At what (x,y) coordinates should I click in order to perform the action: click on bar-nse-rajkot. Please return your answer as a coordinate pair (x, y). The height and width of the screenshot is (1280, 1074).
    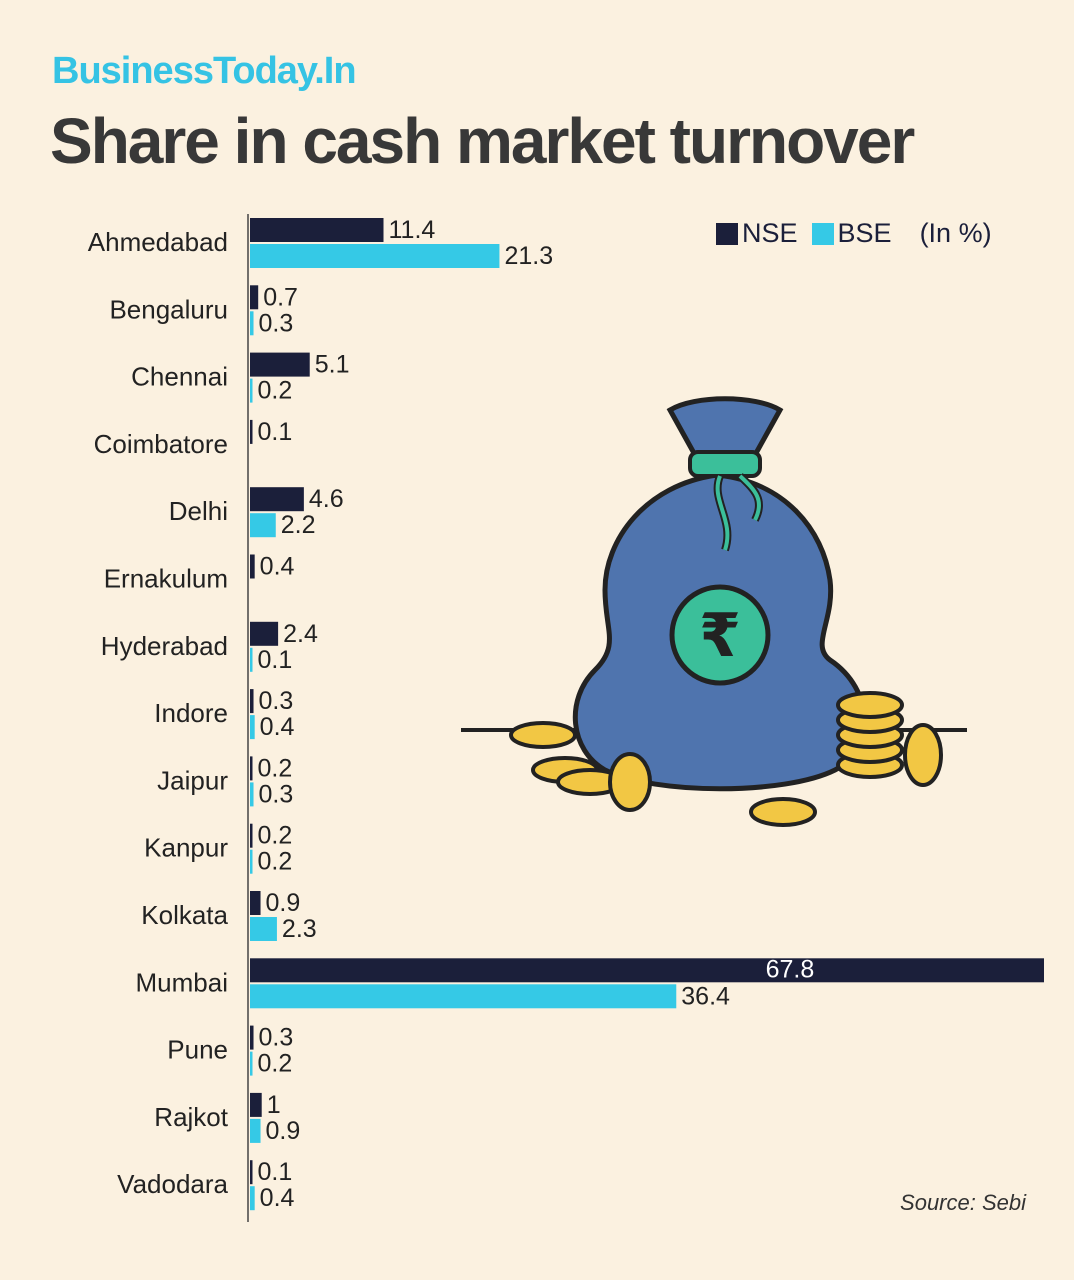
    Looking at the image, I should click on (256, 1104).